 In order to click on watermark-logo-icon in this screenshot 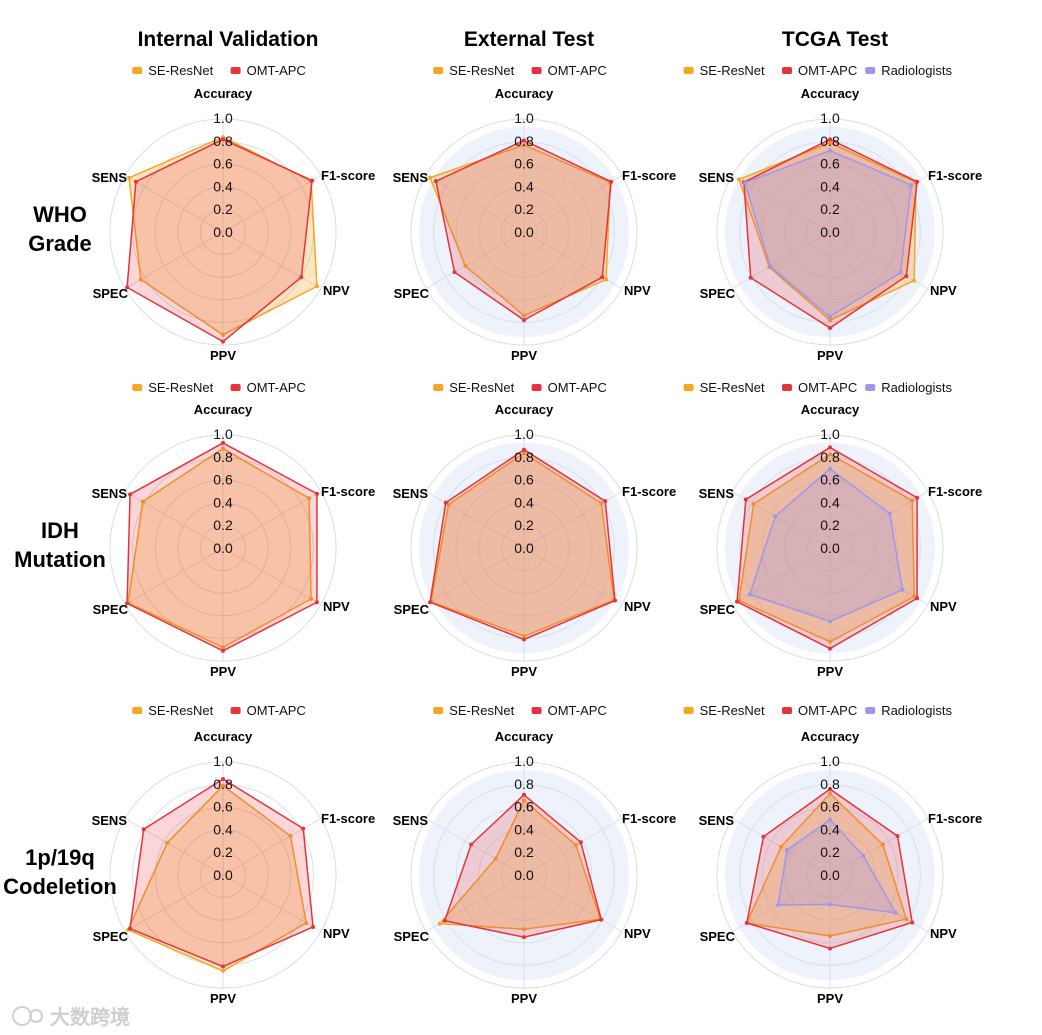, I will do `click(27, 1016)`.